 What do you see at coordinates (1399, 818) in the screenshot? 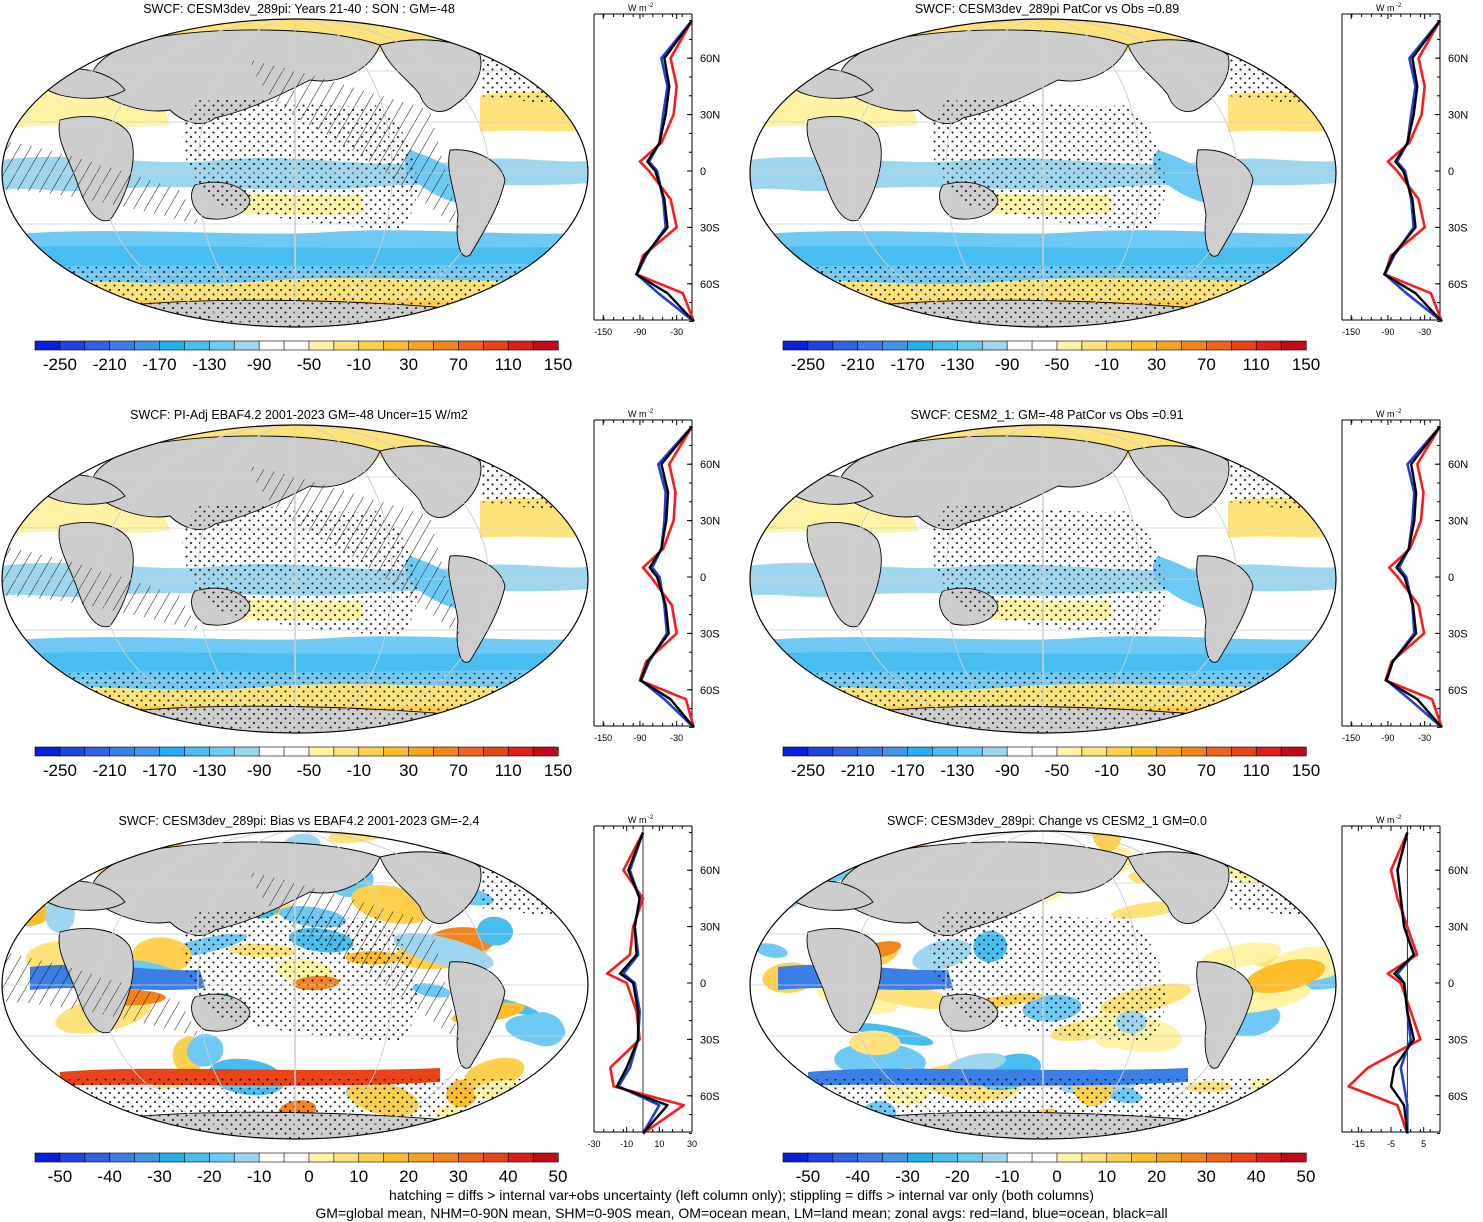
I see `units-exponent: -2` at bounding box center [1399, 818].